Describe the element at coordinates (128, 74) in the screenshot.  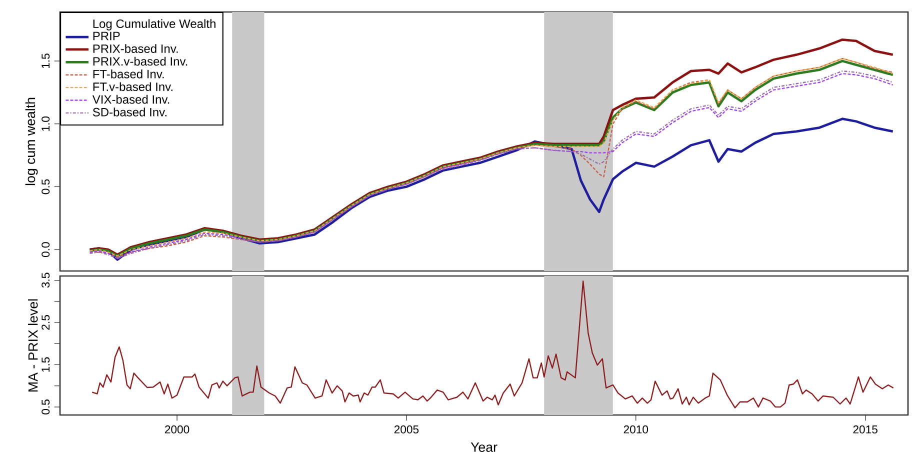
I see `legend-label: FT-based Inv.` at that location.